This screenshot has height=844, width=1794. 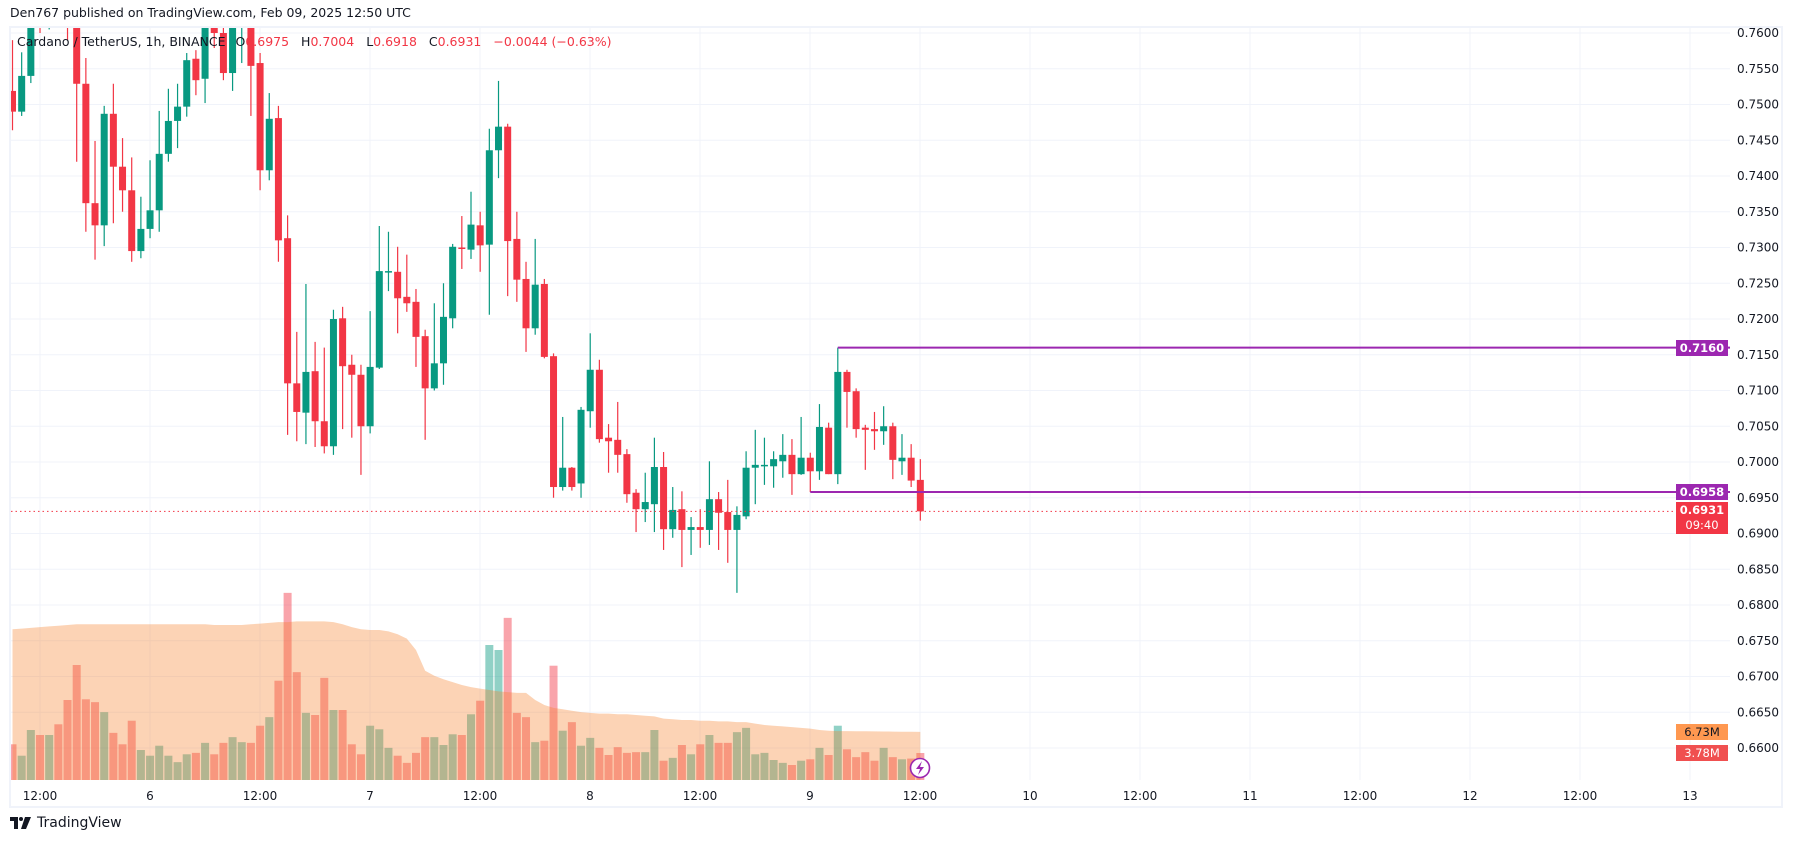 I want to click on lightning-icon, so click(x=920, y=768).